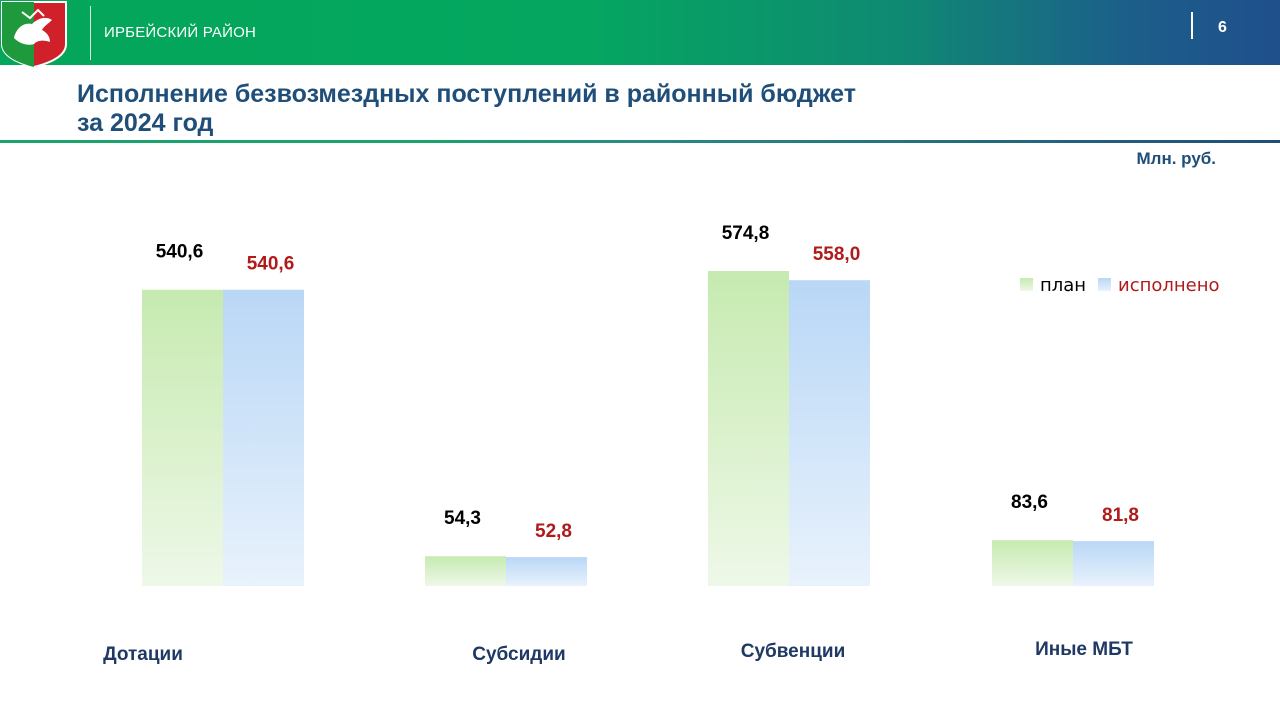 The width and height of the screenshot is (1280, 720). What do you see at coordinates (1192, 25) in the screenshot?
I see `page-number-divider` at bounding box center [1192, 25].